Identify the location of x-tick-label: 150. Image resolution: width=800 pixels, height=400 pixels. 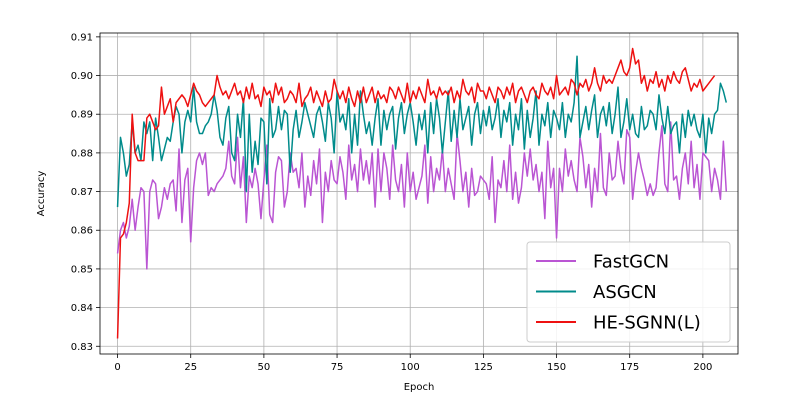
(556, 367).